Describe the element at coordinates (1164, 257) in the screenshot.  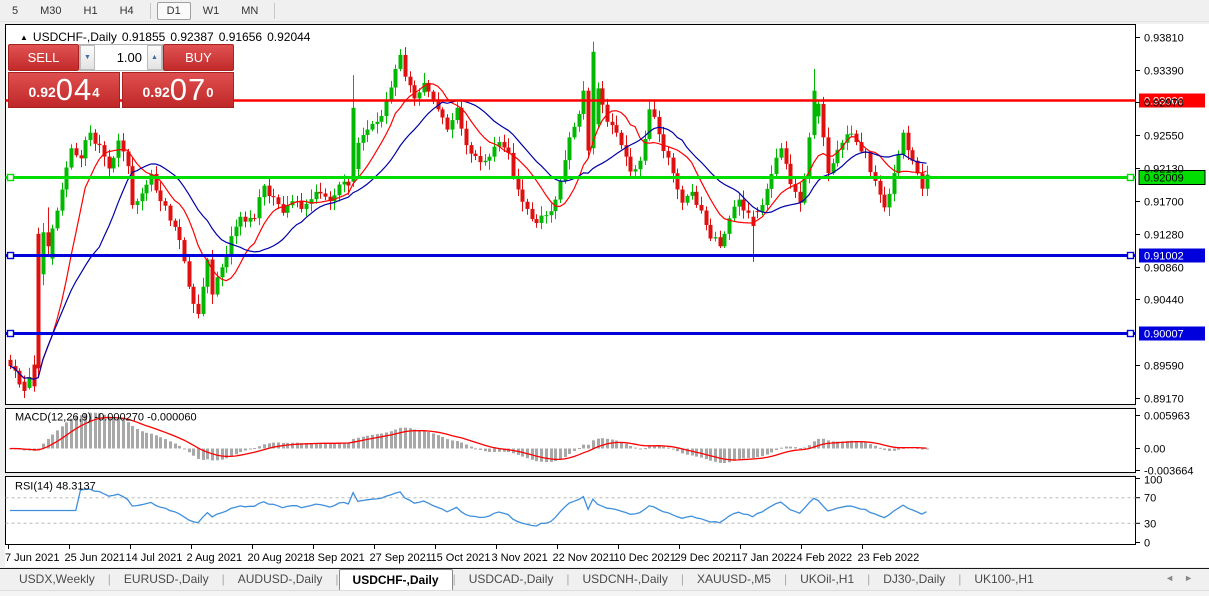
I see `svg-text: 0.91002` at that location.